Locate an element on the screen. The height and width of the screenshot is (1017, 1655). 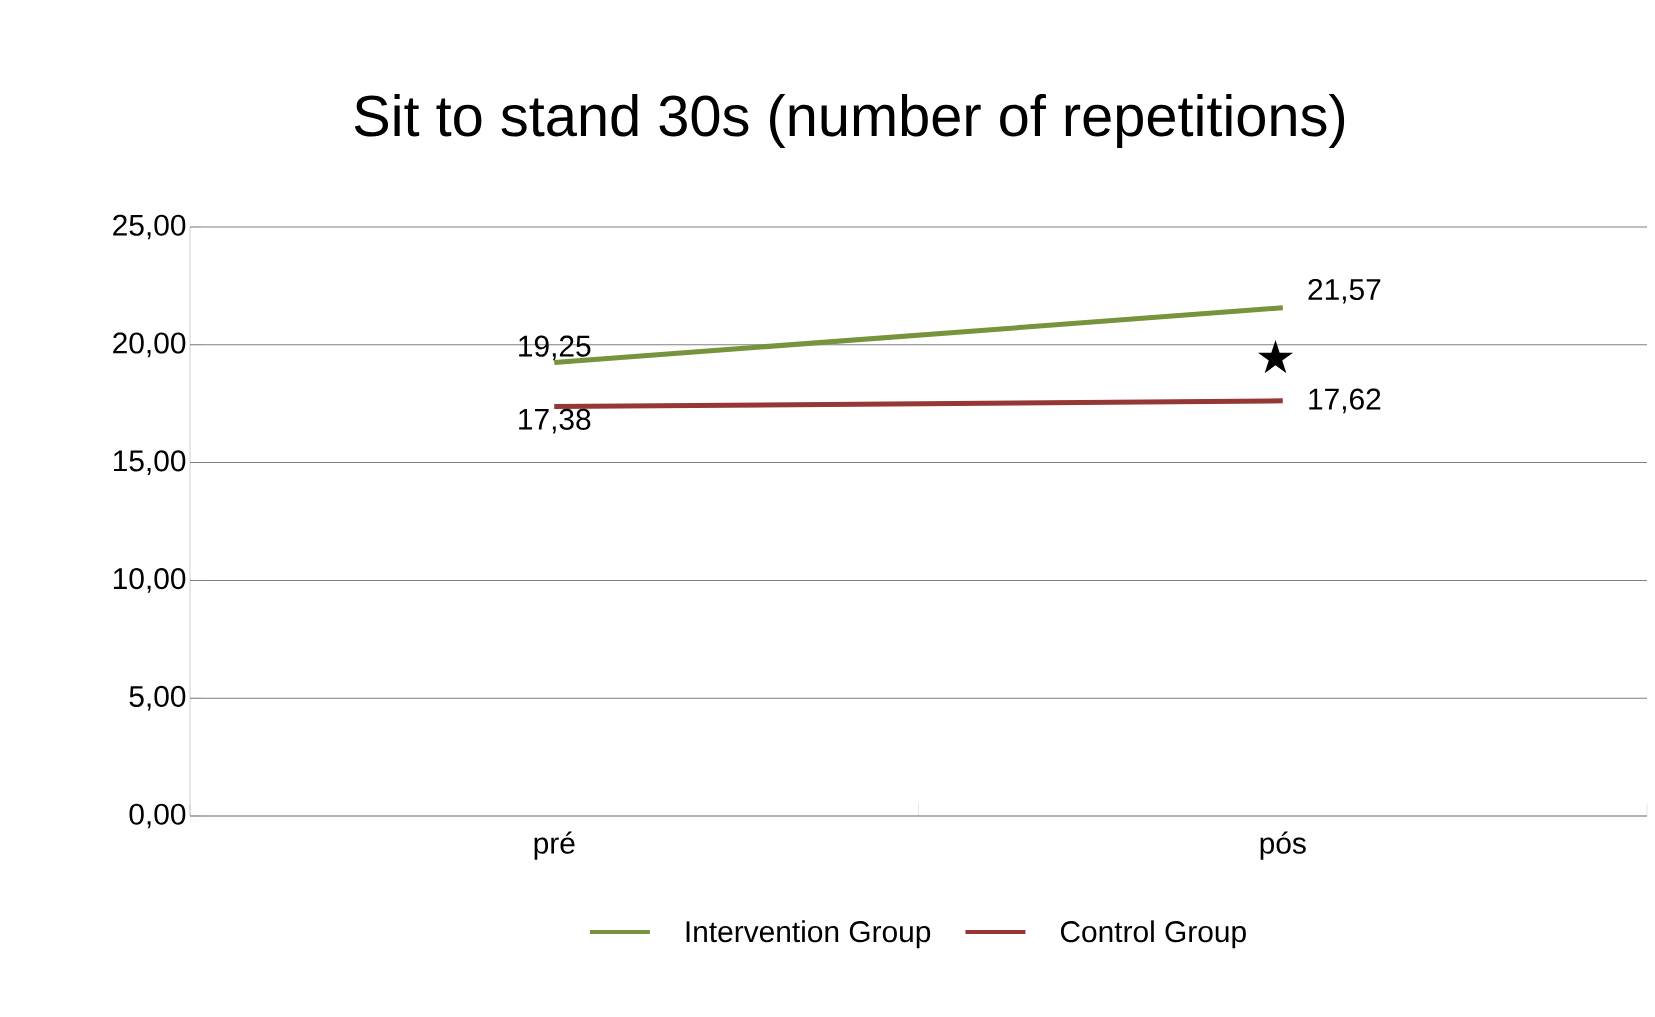
data-label: 19,25 is located at coordinates (555, 348).